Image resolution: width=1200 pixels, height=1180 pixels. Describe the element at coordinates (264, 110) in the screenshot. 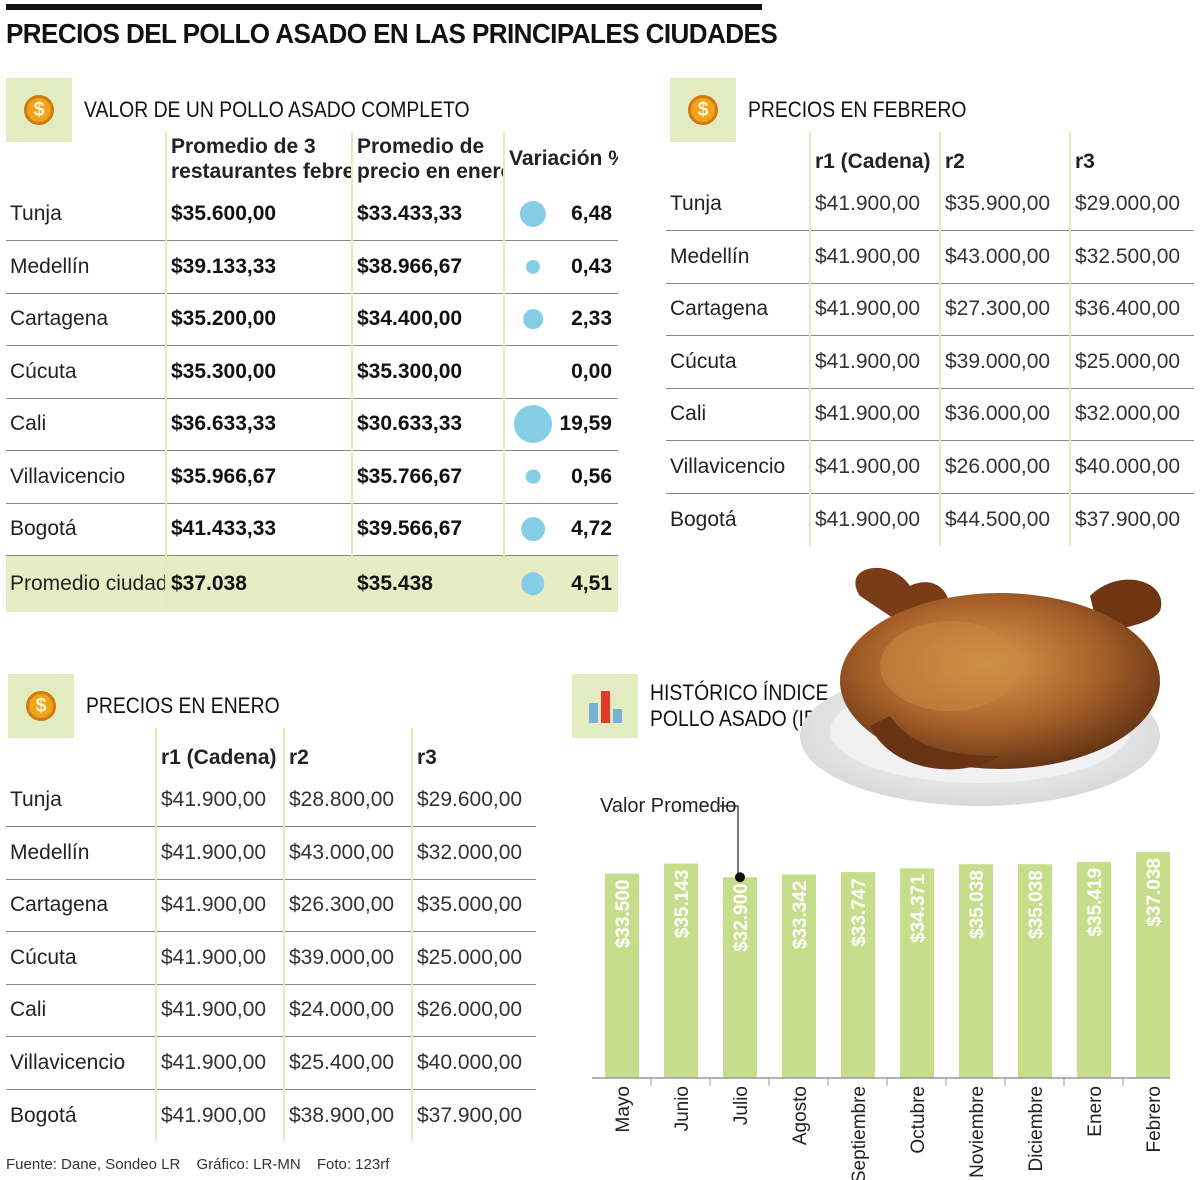

I see `completo-header: $ VALOR DE UN POLLO ASADO COMPLETO` at that location.